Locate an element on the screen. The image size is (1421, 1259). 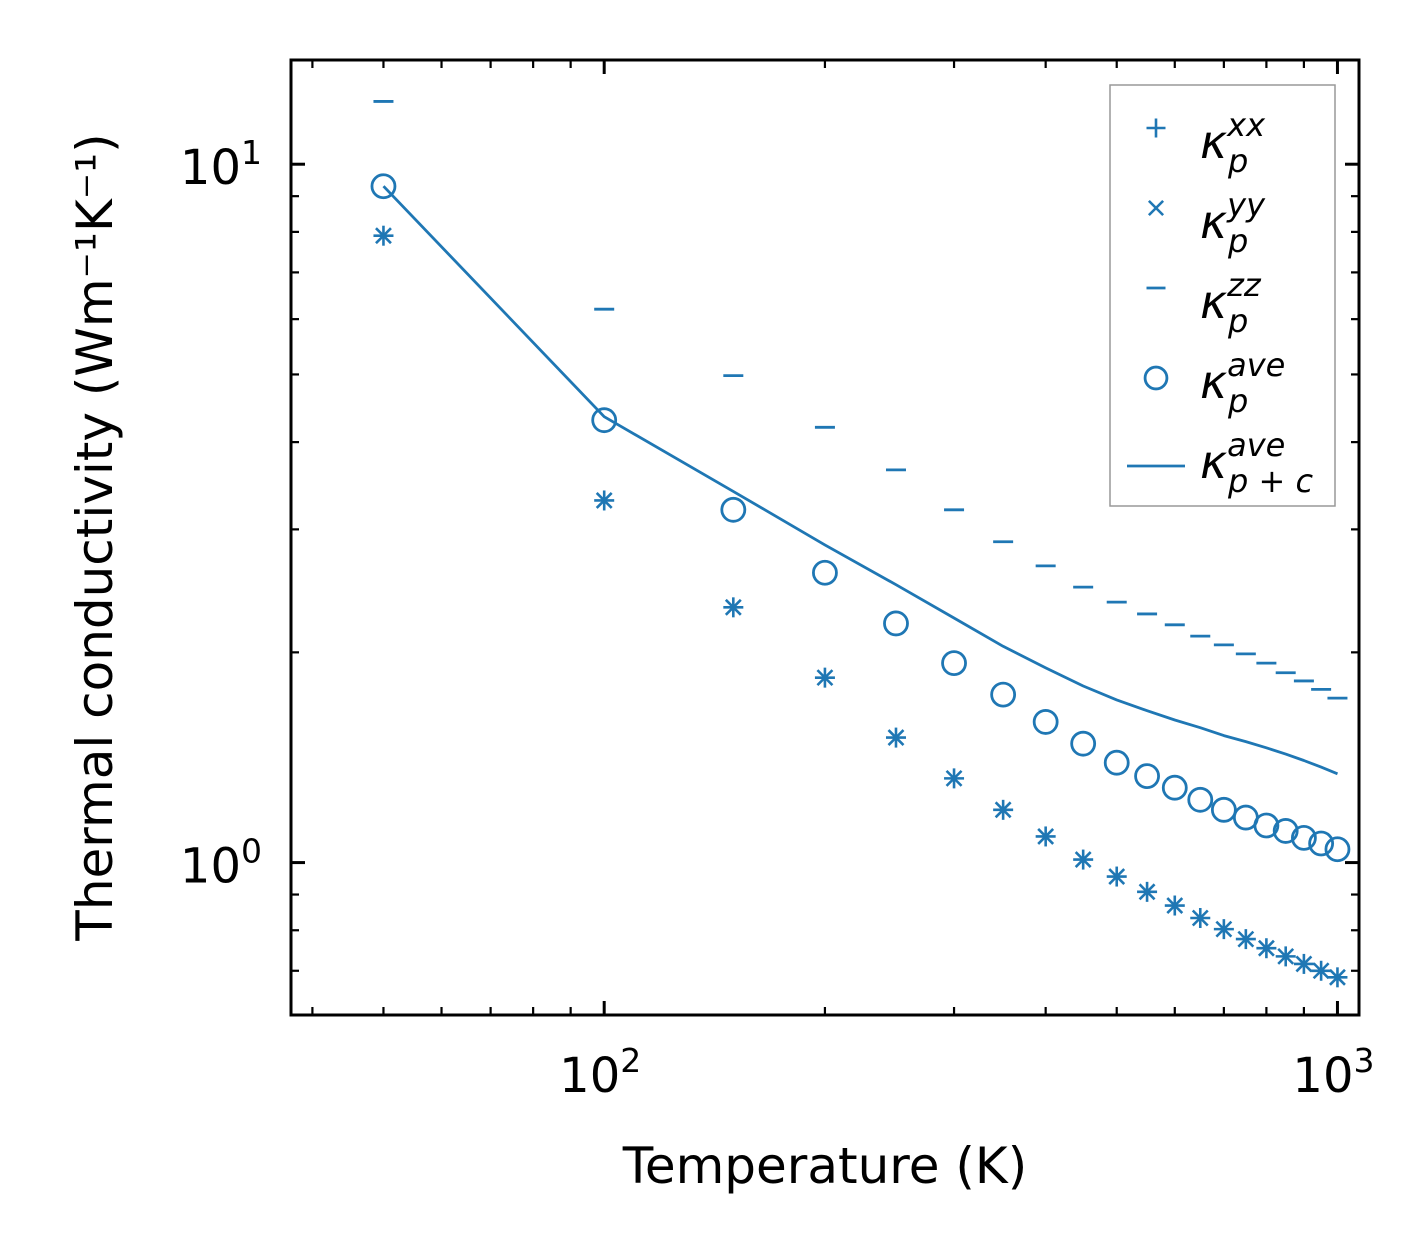
legend-item: κave p is located at coordinates (1214, 383).